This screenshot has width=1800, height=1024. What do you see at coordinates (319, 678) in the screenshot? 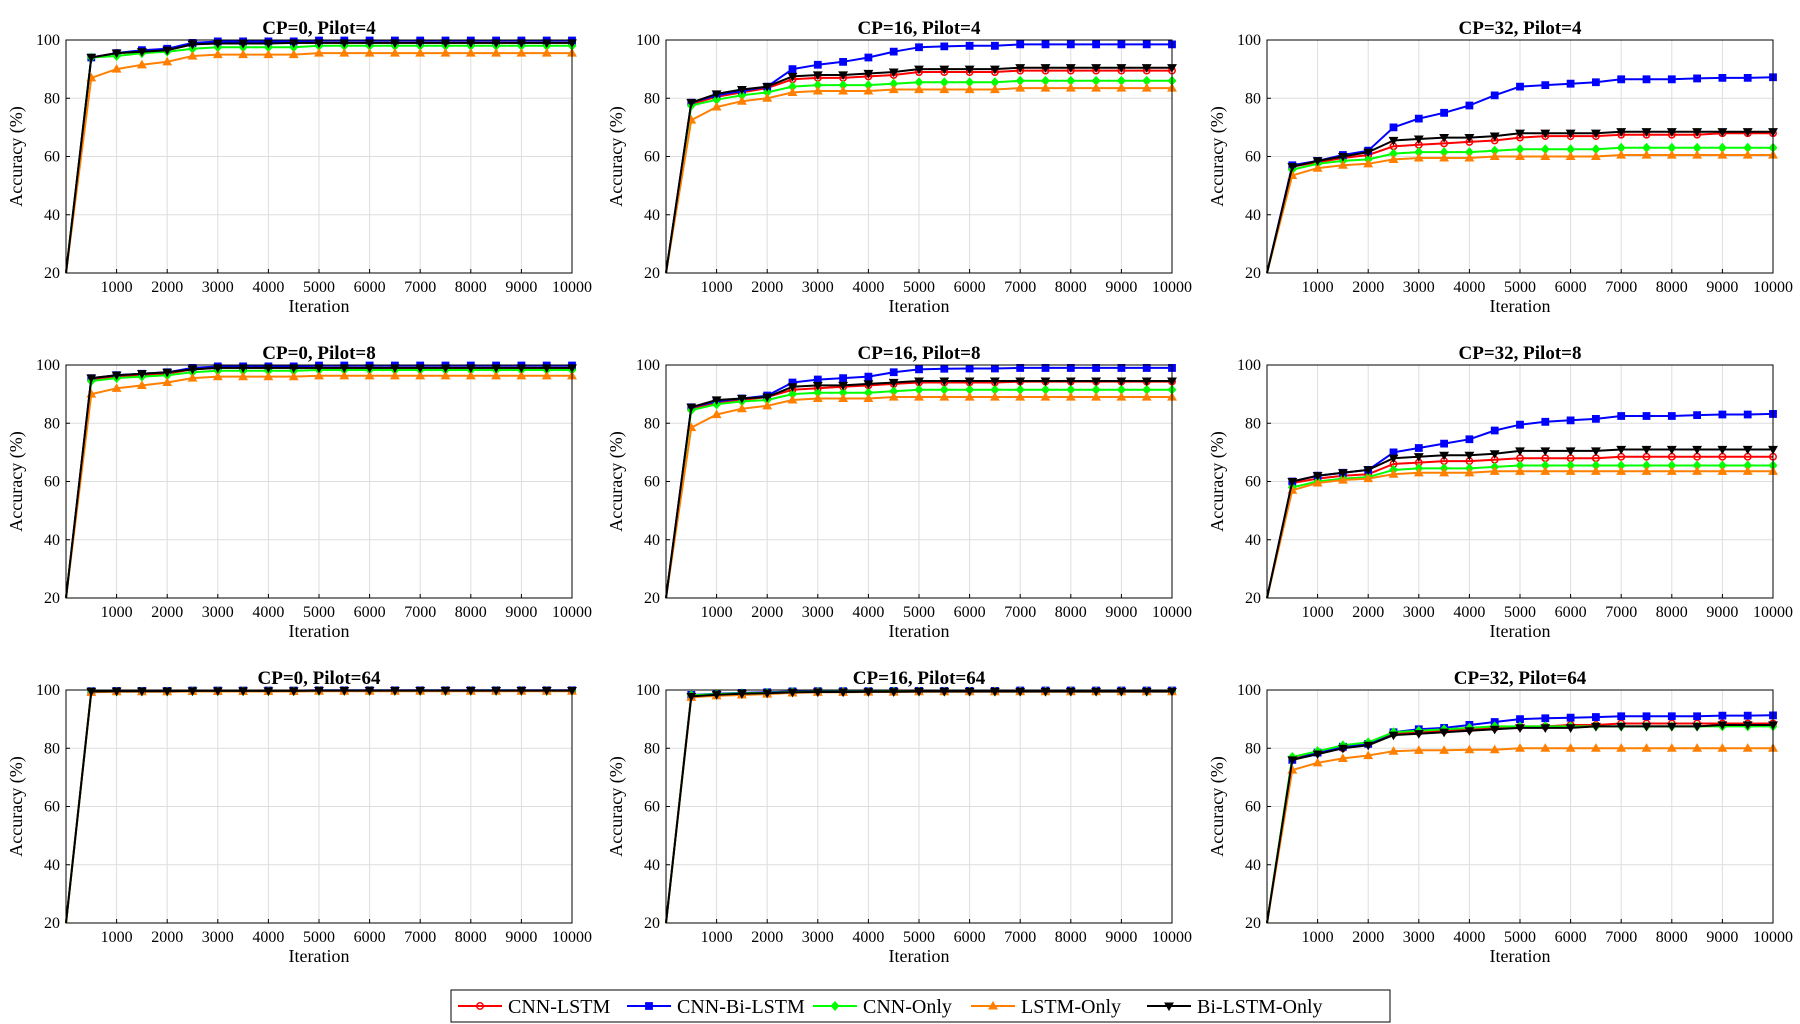
I see `chart-title: CP=0, Pilot=64` at bounding box center [319, 678].